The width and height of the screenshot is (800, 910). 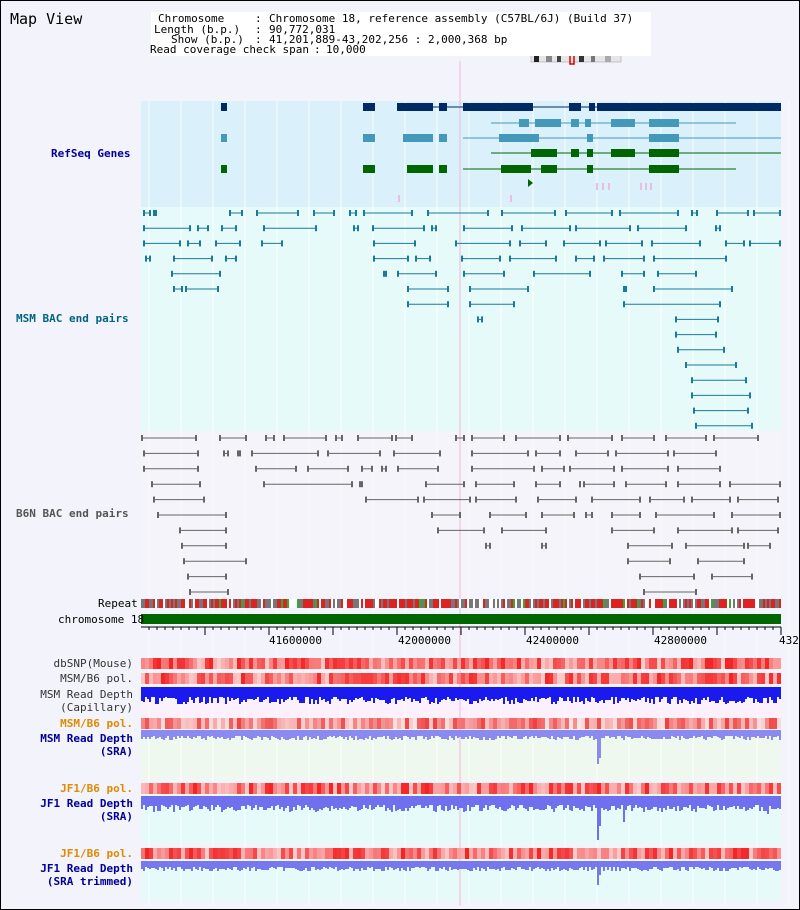 I want to click on track-label-msm-depth-sra: MSM Read Depth, so click(x=86, y=738).